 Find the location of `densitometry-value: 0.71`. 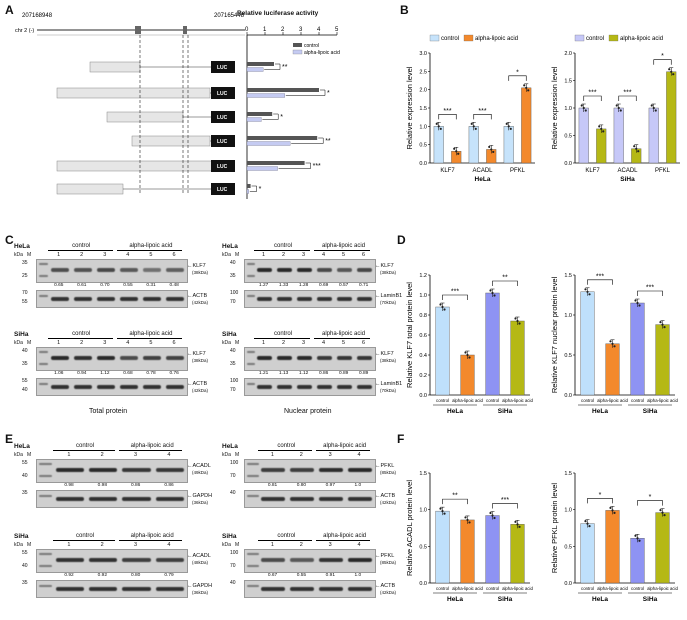

densitometry-value: 0.71 is located at coordinates (364, 285).